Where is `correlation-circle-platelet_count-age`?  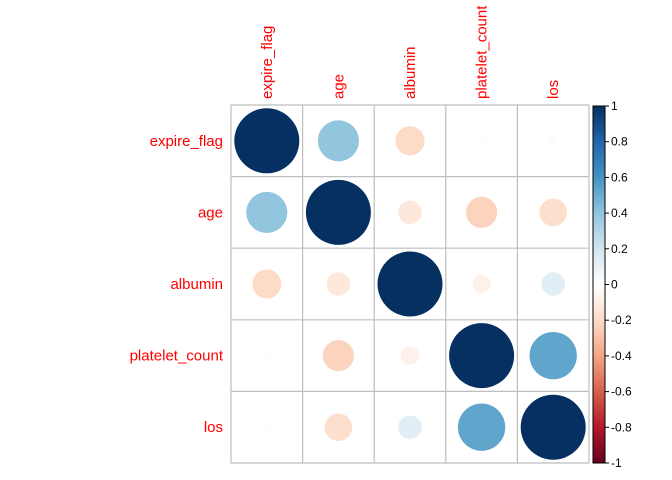
correlation-circle-platelet_count-age is located at coordinates (338, 356).